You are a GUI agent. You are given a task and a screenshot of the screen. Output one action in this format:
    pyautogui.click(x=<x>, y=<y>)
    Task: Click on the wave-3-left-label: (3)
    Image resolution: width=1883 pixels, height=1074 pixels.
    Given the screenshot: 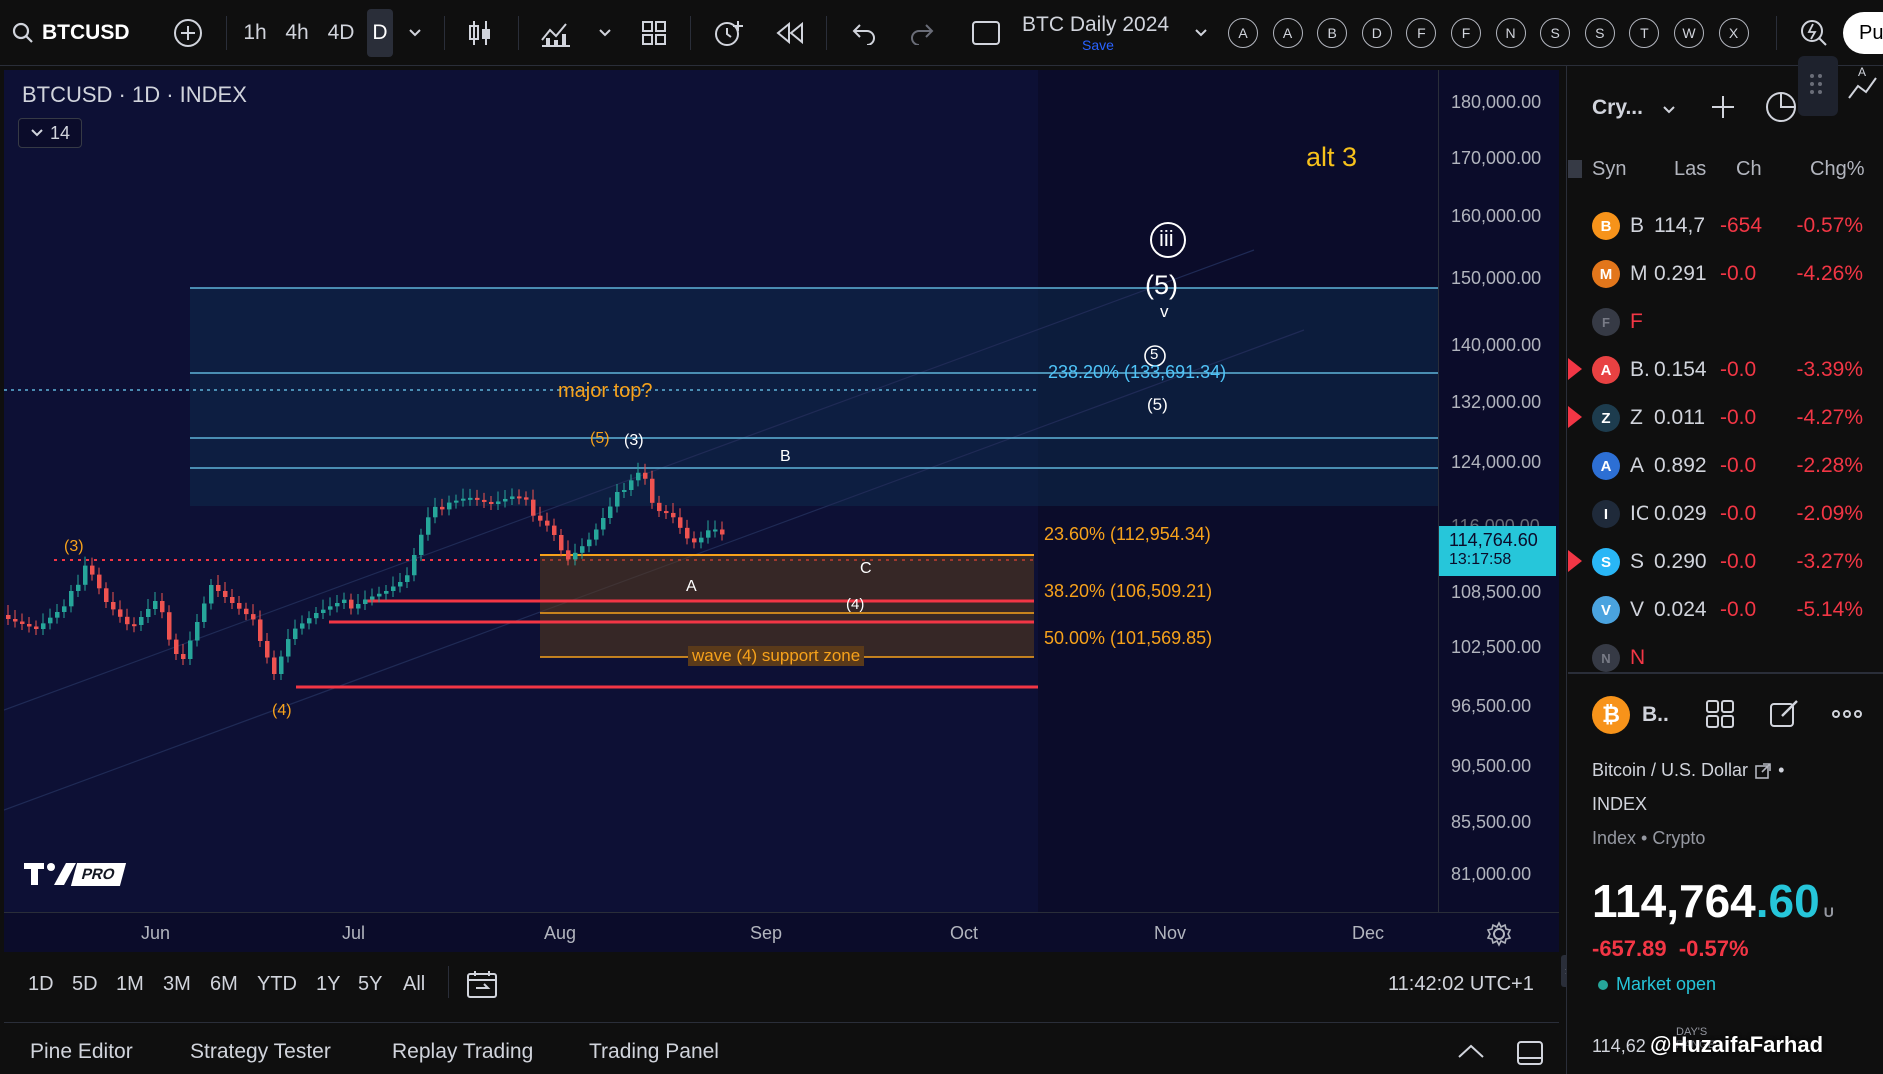 What is the action you would take?
    pyautogui.click(x=74, y=546)
    